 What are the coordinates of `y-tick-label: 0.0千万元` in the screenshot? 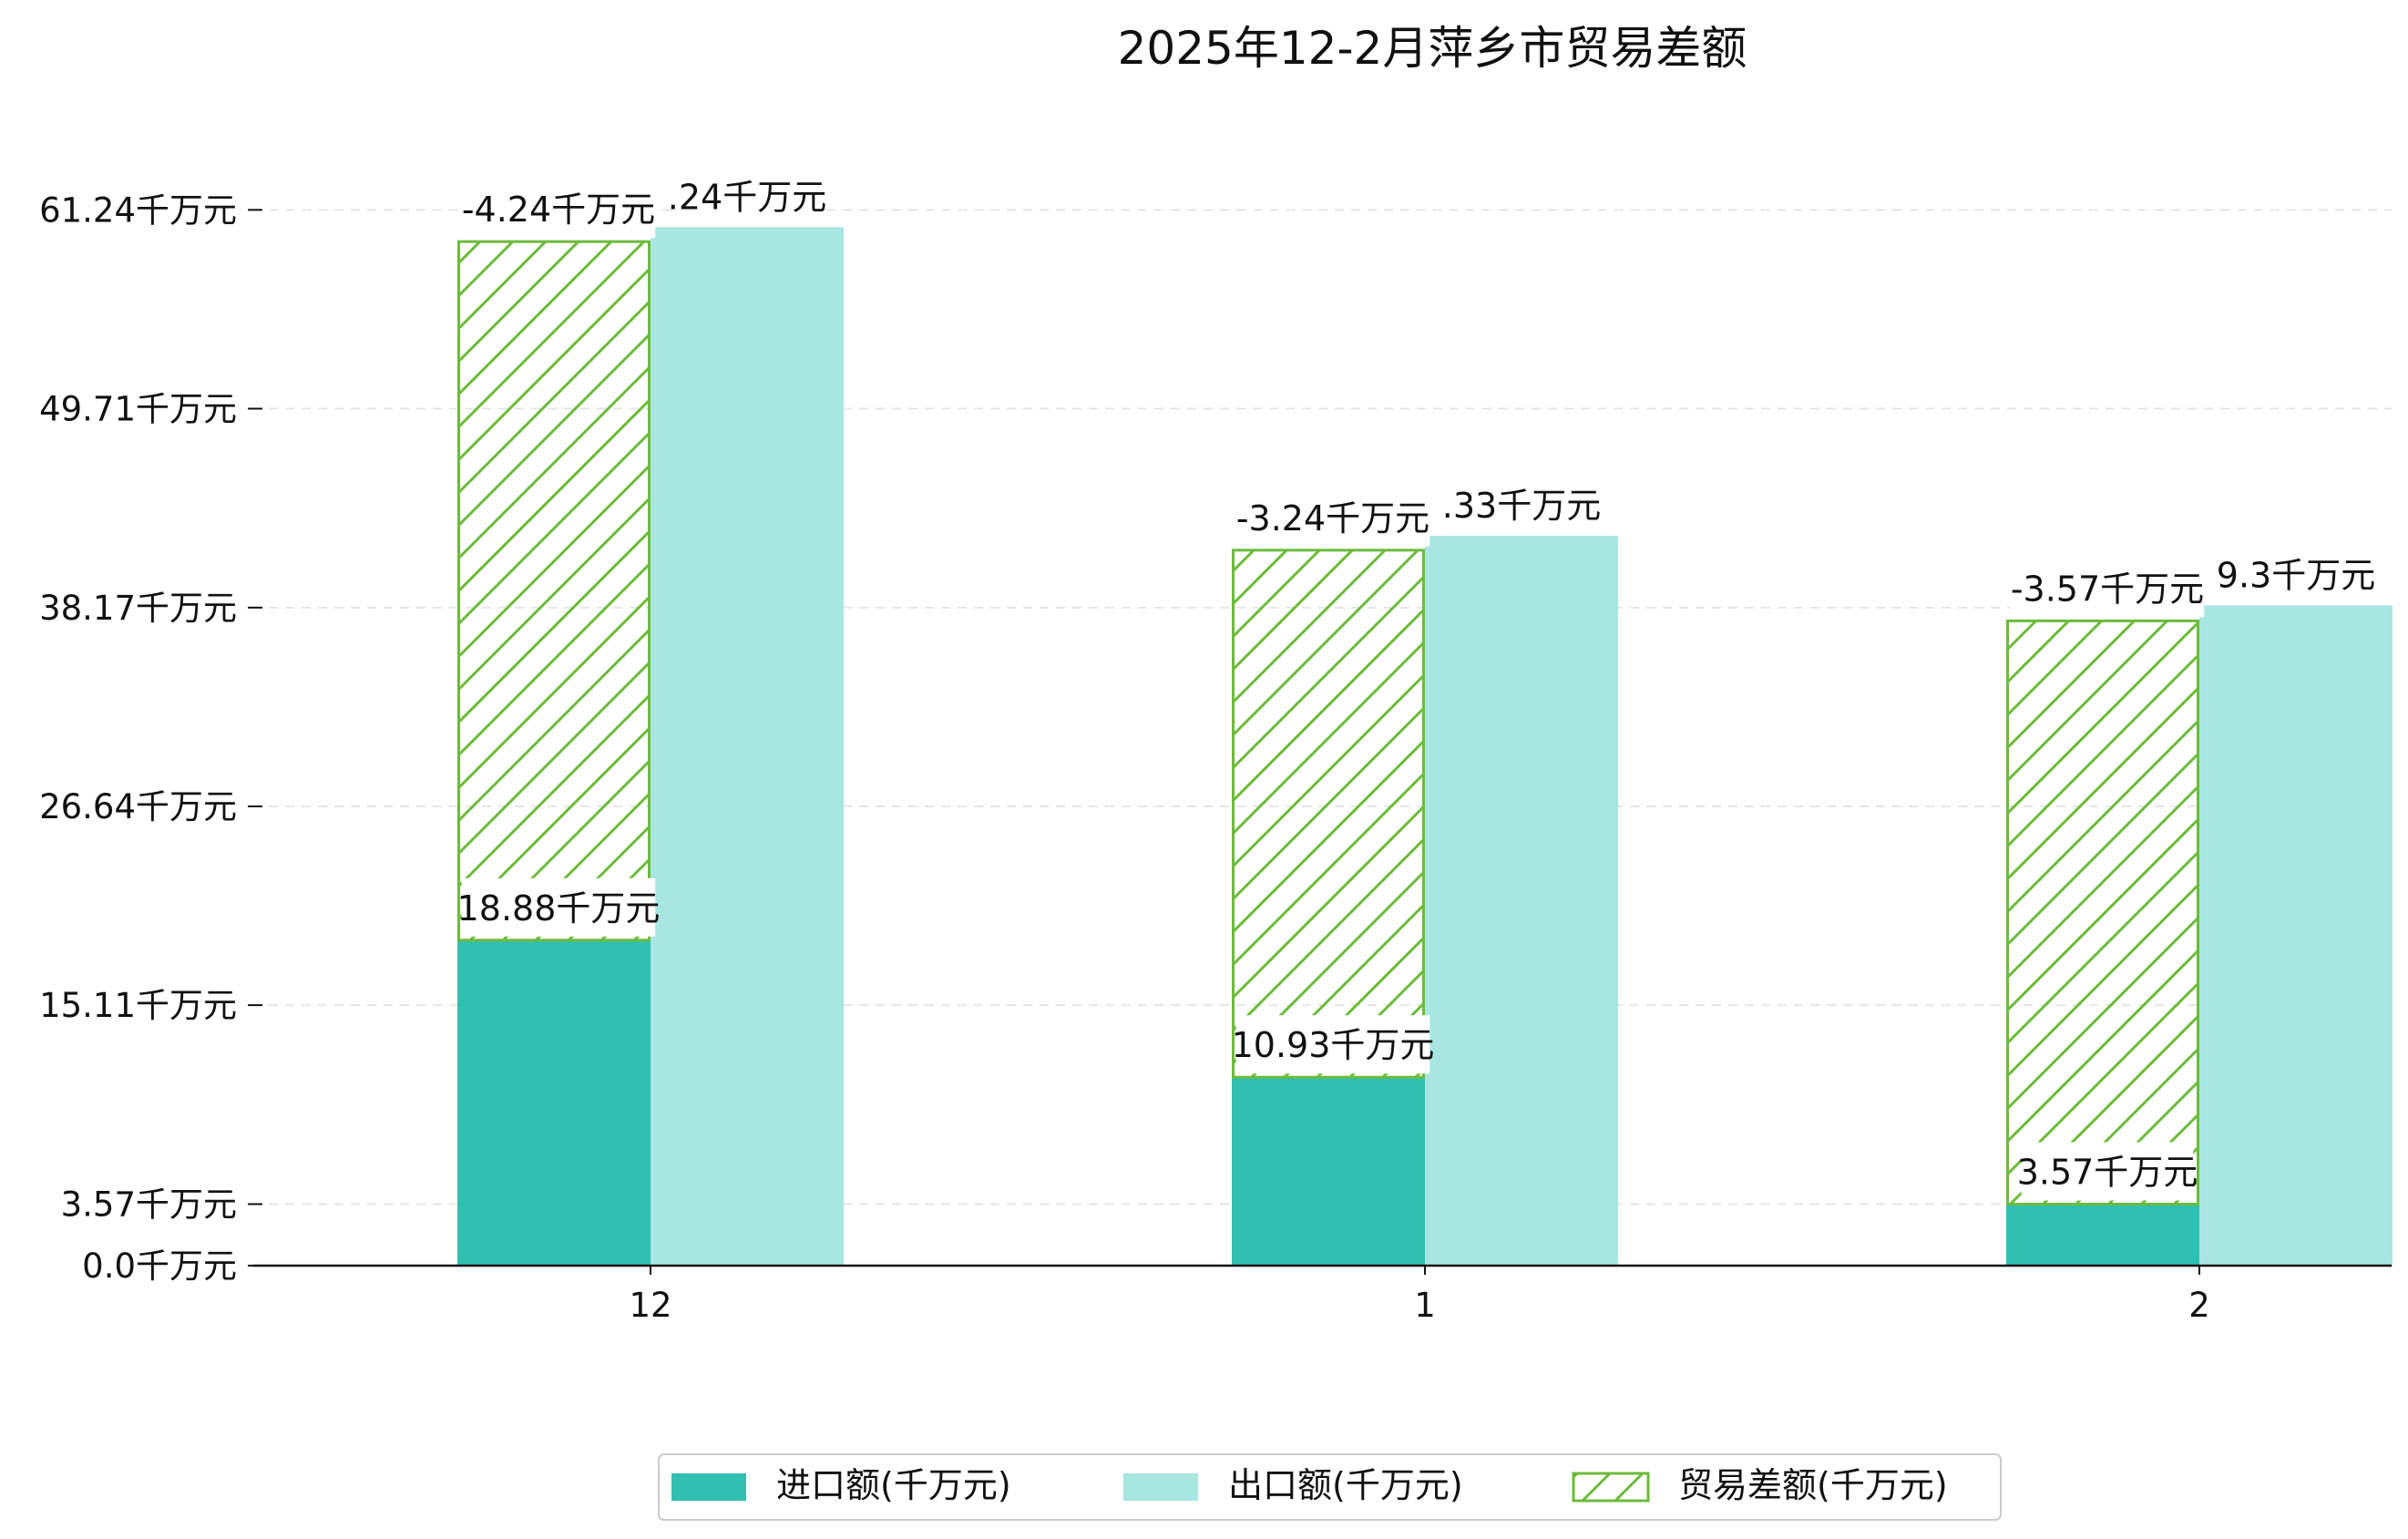 It's located at (159, 1267).